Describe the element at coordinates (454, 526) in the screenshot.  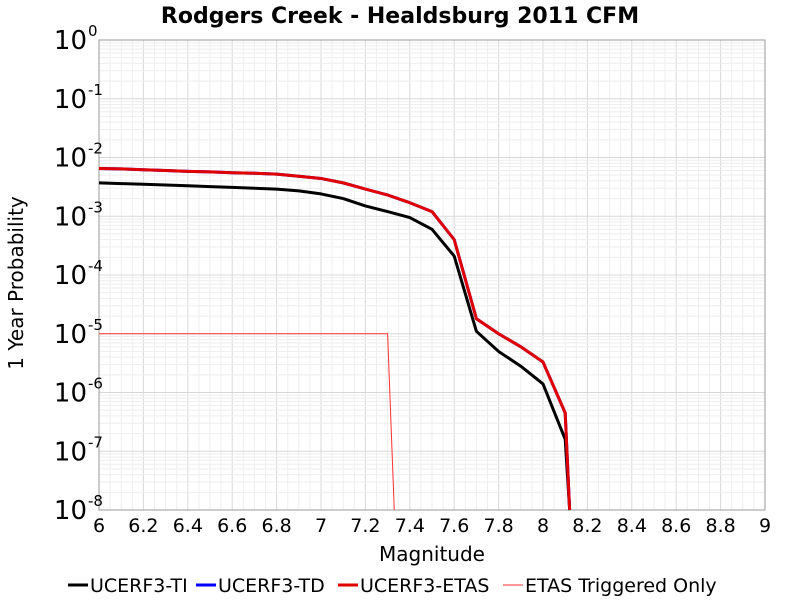
I see `x-tick-label: 7.6` at that location.